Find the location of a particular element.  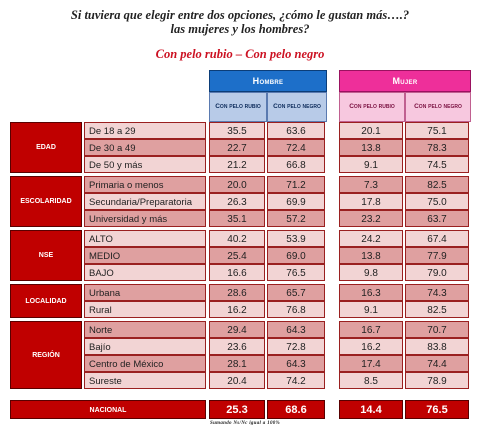

table-cell-m-negro: 77.9 is located at coordinates (437, 255).